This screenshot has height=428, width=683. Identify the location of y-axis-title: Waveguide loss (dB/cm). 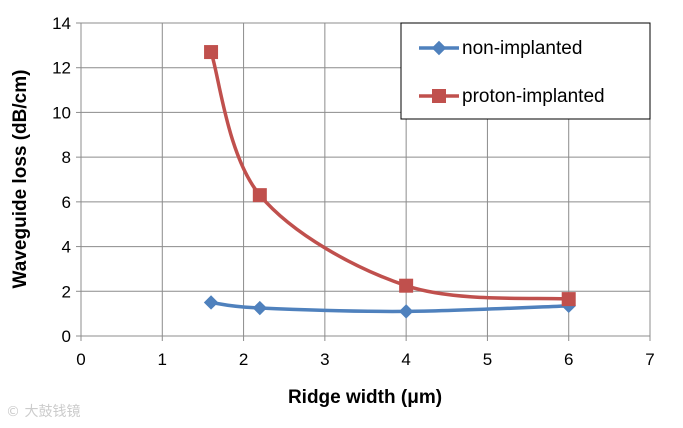
(20, 179).